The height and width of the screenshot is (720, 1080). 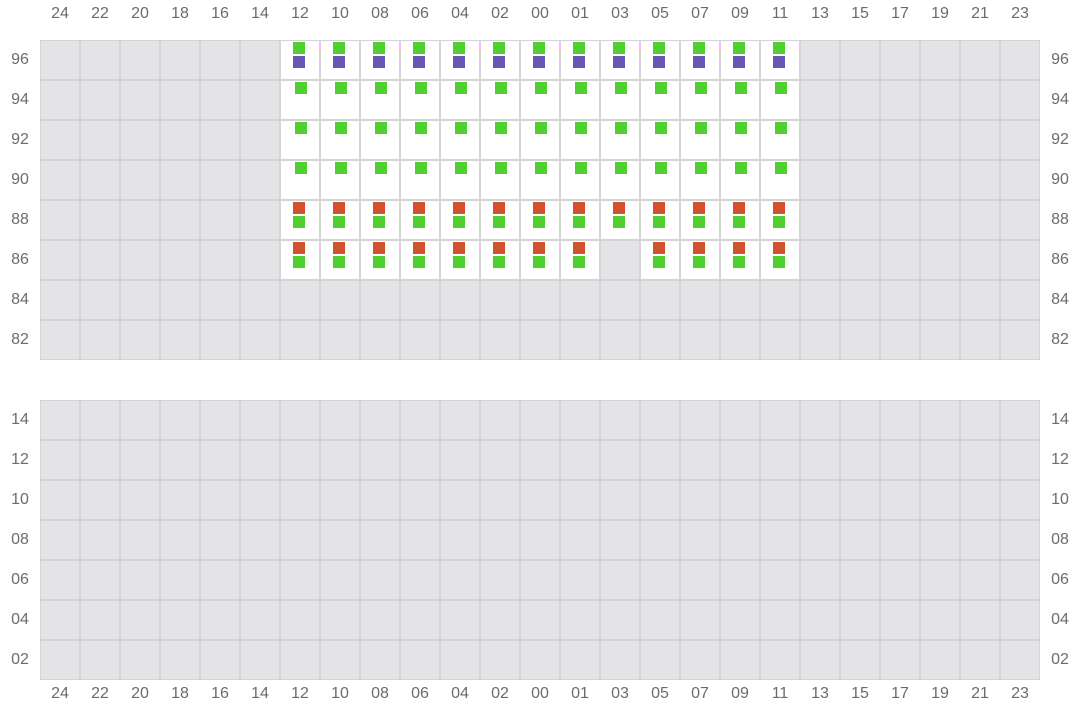 I want to click on column-label: 12, so click(x=300, y=13).